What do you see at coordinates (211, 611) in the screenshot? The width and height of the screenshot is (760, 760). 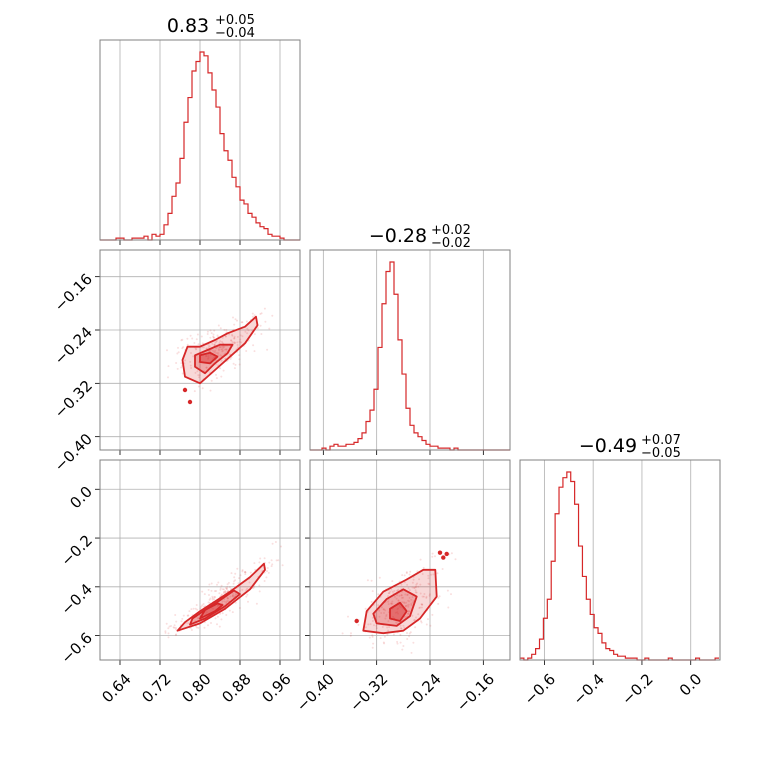 I see `contour-inner` at bounding box center [211, 611].